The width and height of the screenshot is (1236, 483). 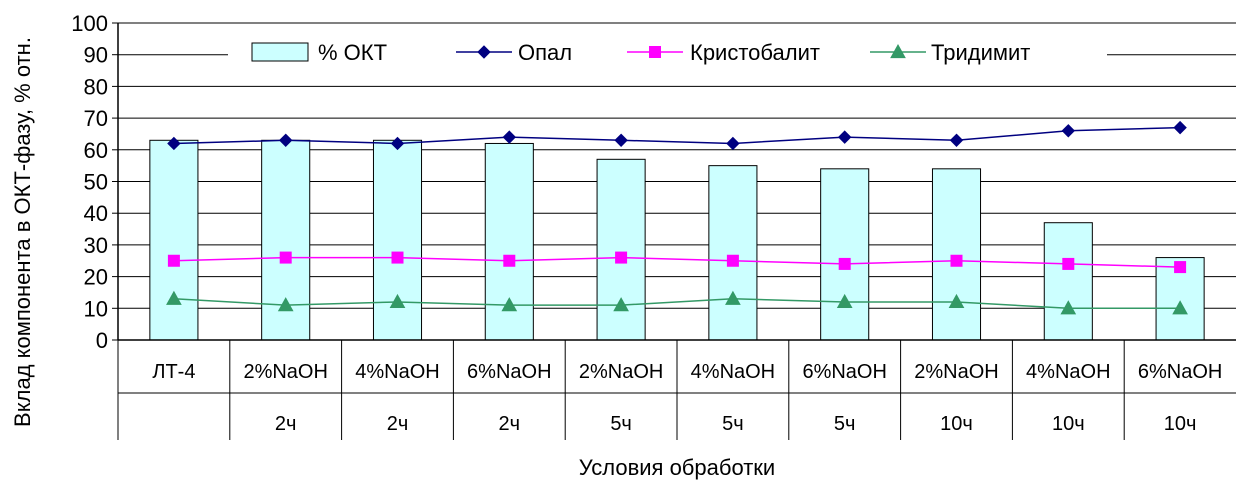 I want to click on y-tick-label: 10, so click(x=96, y=308).